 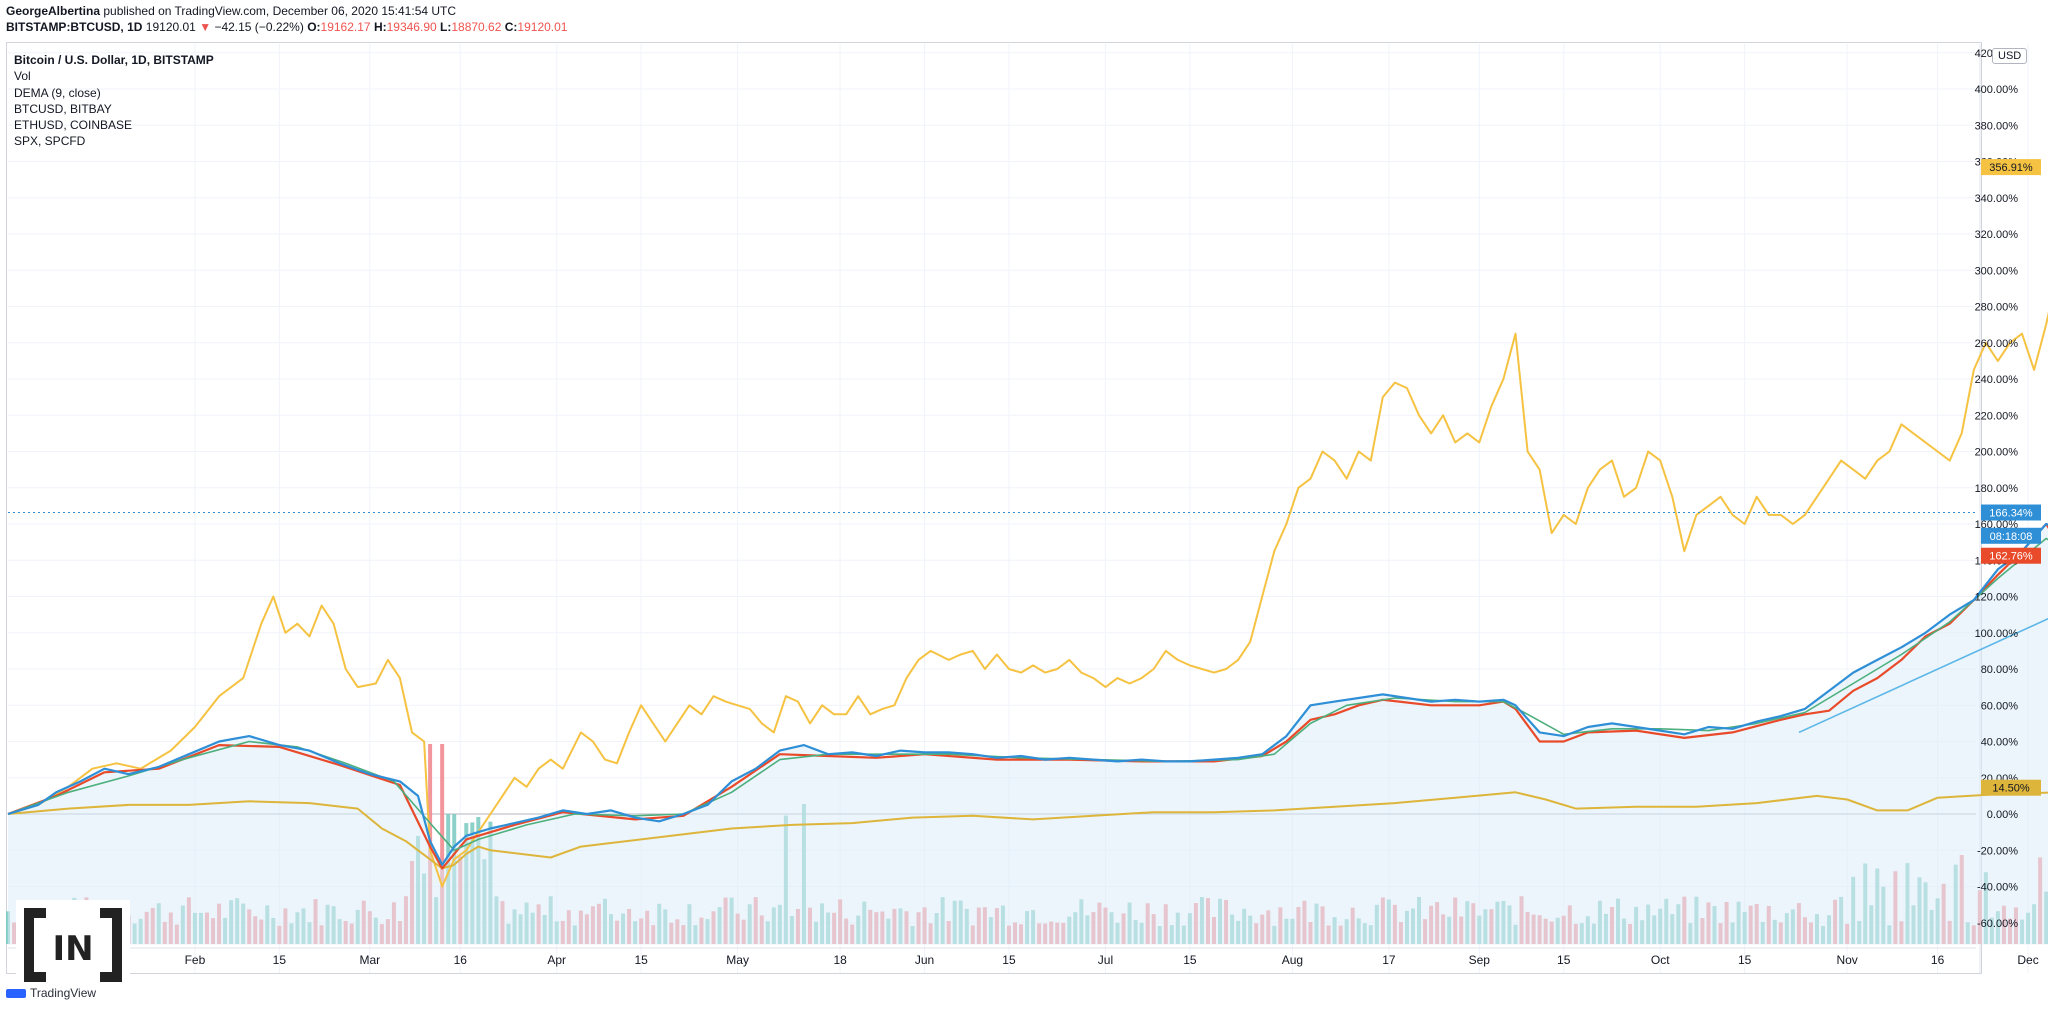 I want to click on y-tick-label: 60.00%, so click(x=2000, y=706).